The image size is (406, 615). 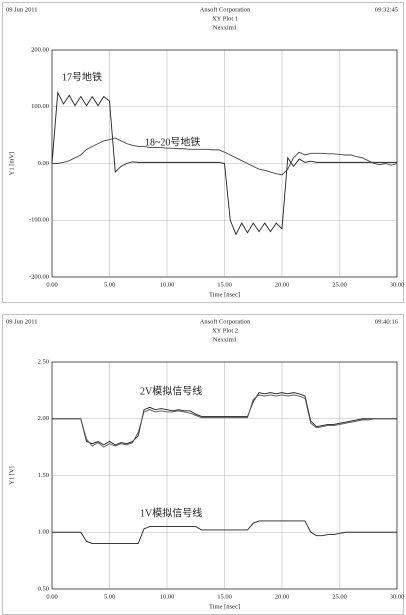 I want to click on y-tick-label: 100.00, so click(x=40, y=106).